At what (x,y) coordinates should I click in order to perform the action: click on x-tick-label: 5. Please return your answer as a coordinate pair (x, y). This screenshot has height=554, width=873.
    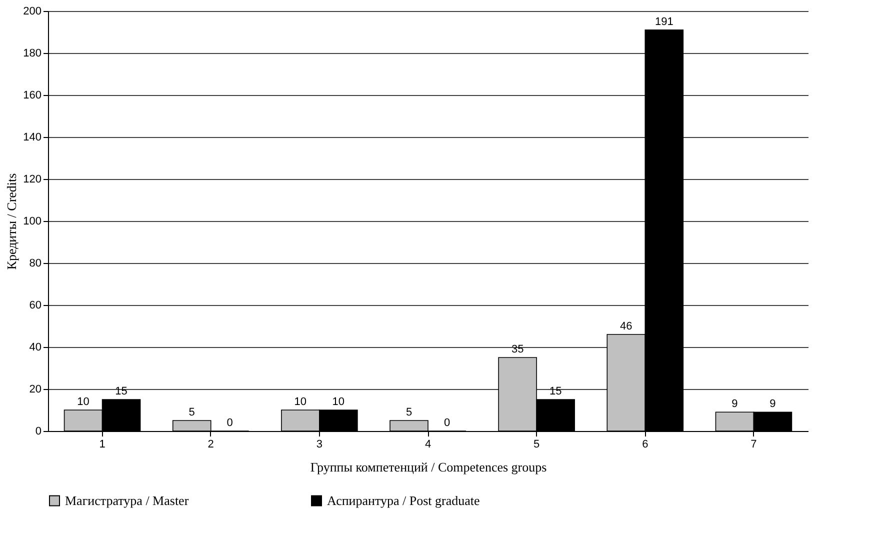
    Looking at the image, I should click on (537, 444).